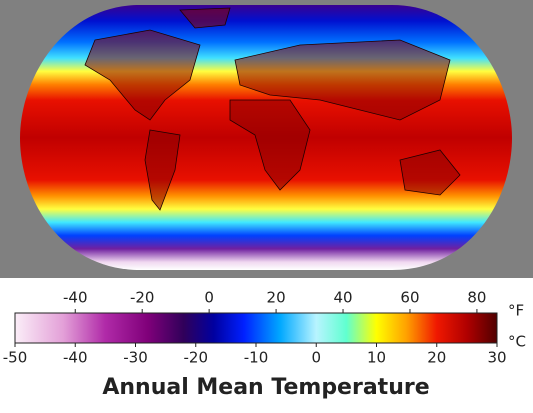  Describe the element at coordinates (256, 358) in the screenshot. I see `celsius-tick-label: -10` at that location.